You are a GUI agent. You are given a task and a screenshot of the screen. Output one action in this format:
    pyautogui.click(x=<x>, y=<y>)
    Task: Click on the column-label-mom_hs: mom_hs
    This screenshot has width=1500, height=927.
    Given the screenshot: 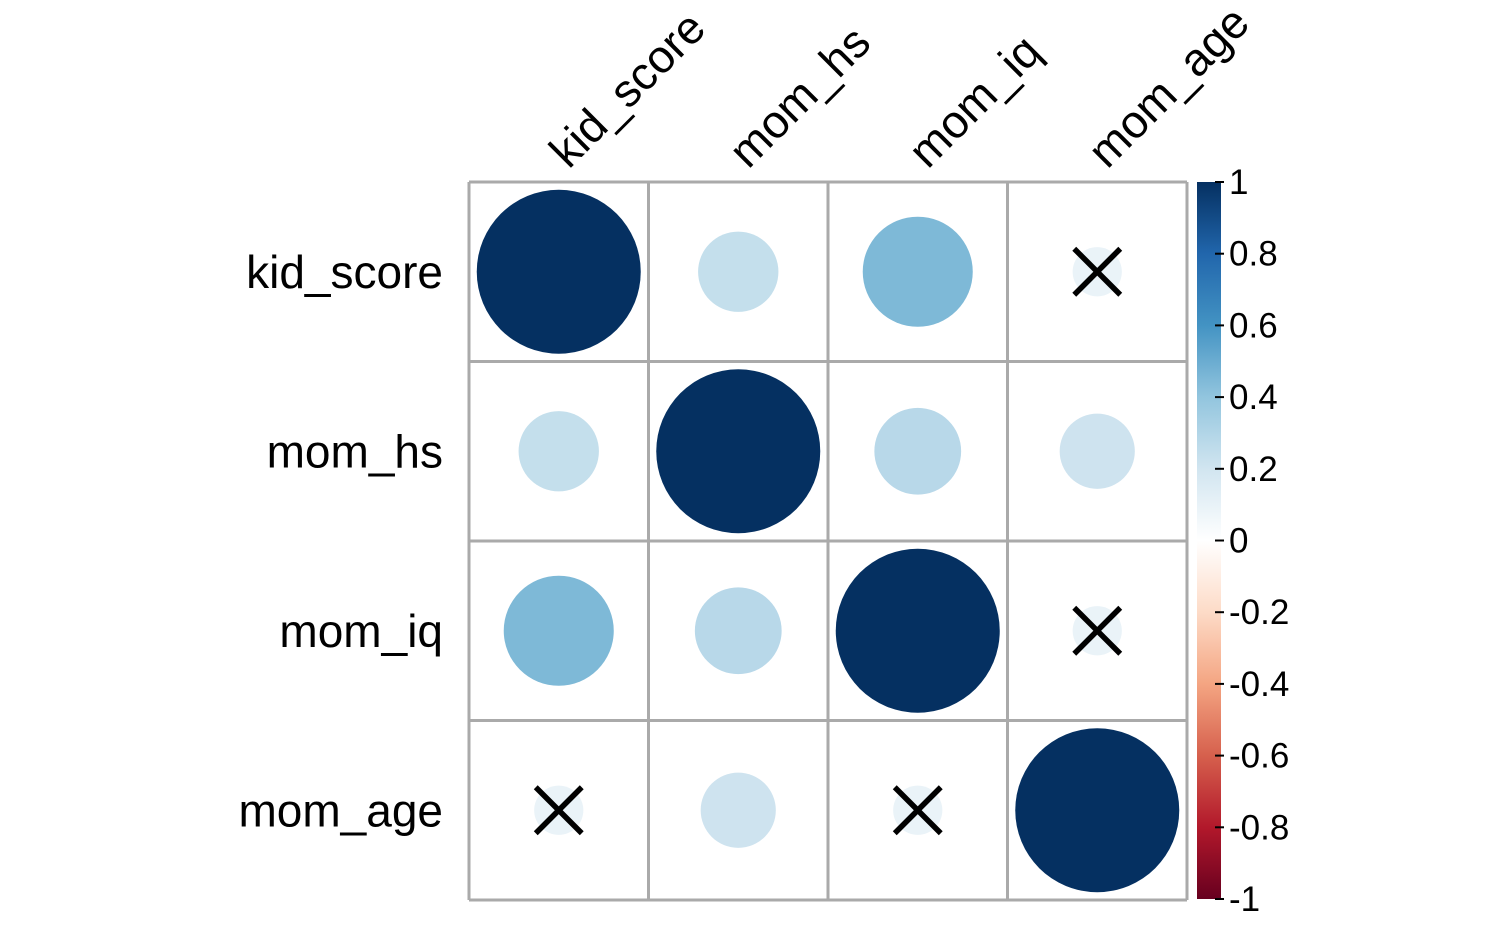 What is the action you would take?
    pyautogui.click(x=799, y=96)
    